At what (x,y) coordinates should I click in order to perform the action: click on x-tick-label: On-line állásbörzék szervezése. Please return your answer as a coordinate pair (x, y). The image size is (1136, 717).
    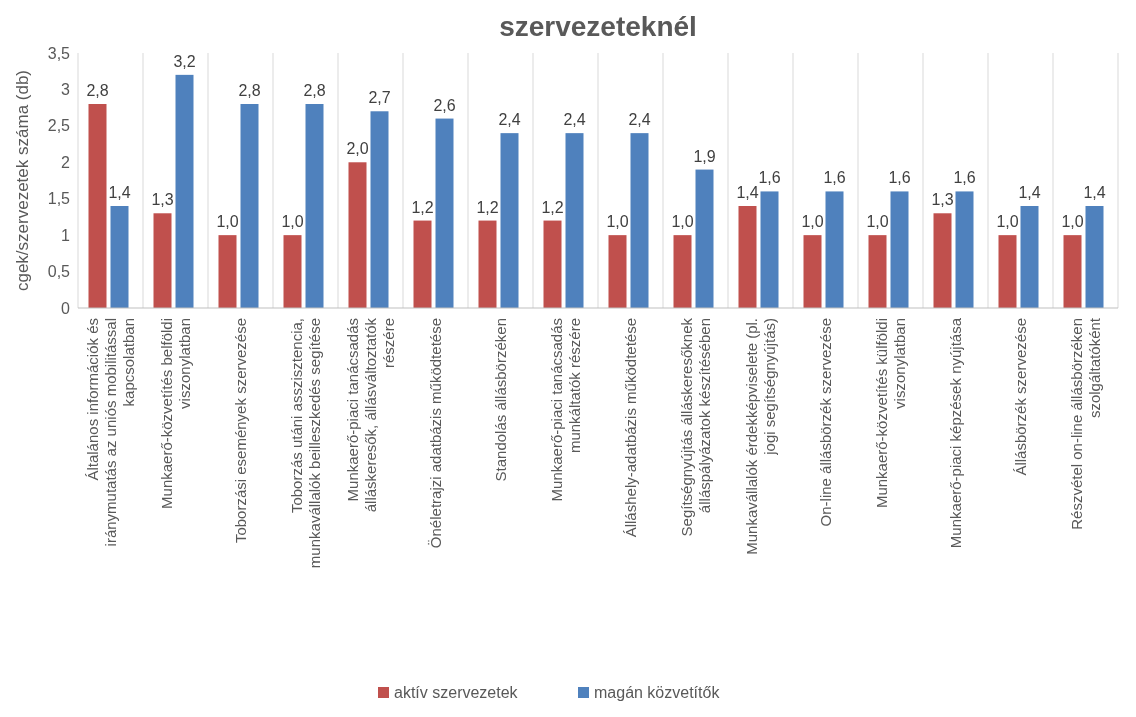
    Looking at the image, I should click on (825, 422).